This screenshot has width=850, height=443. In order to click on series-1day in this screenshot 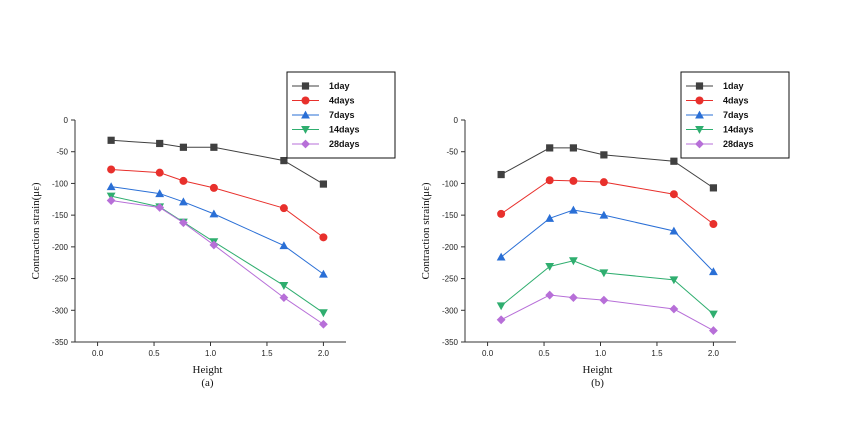, I will do `click(217, 162)`.